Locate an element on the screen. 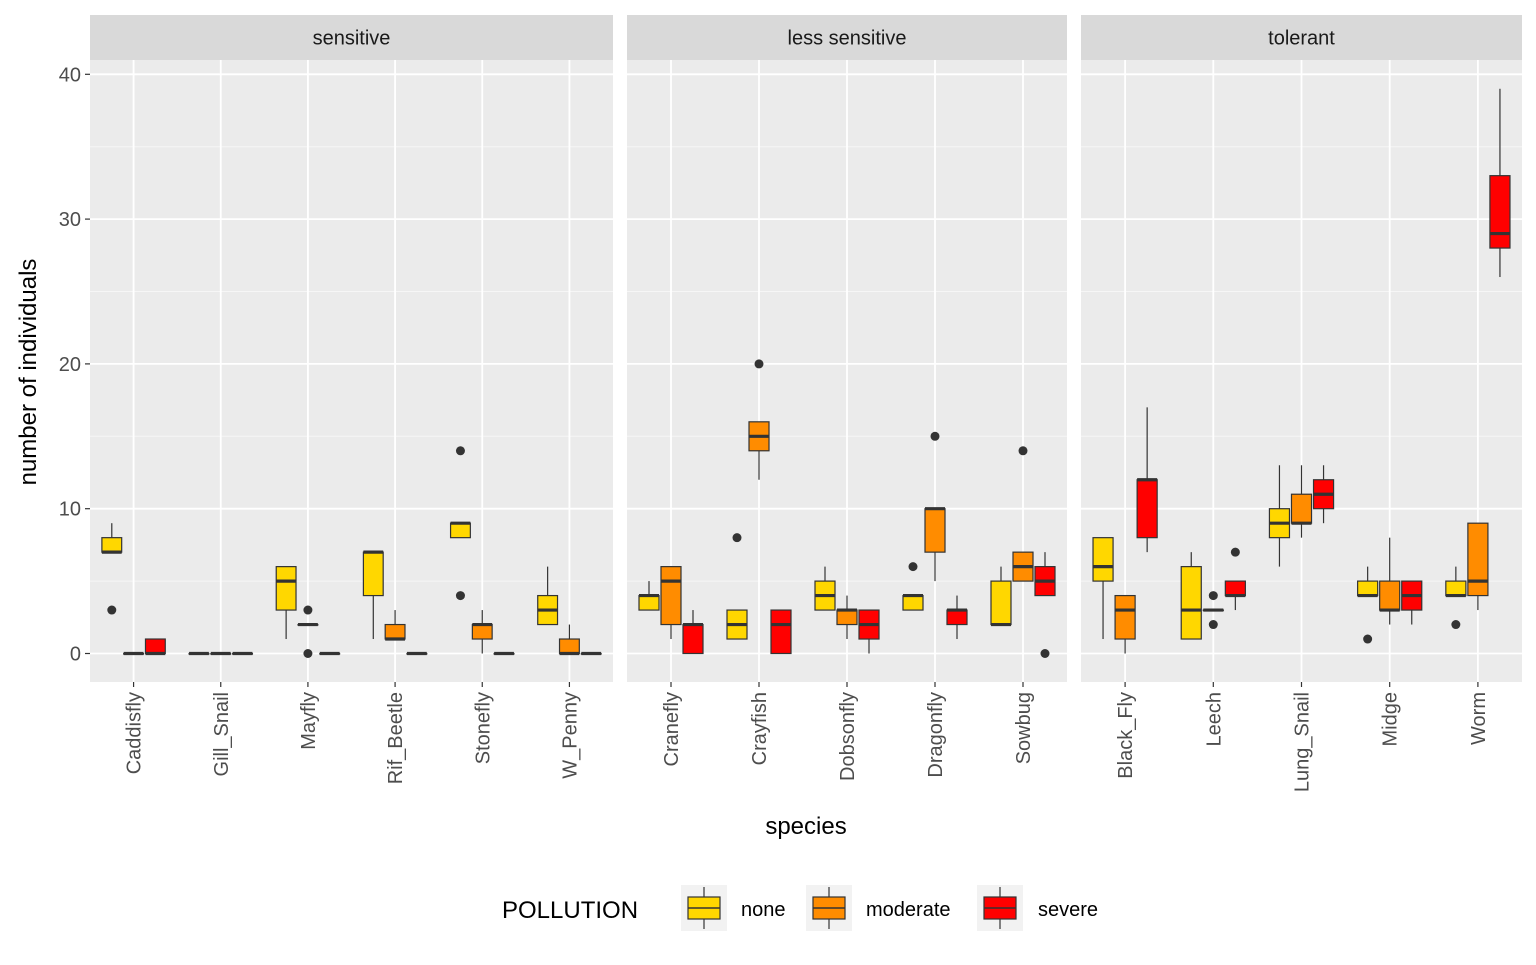 The image size is (1536, 965). legend-entry-label: severe is located at coordinates (1068, 910).